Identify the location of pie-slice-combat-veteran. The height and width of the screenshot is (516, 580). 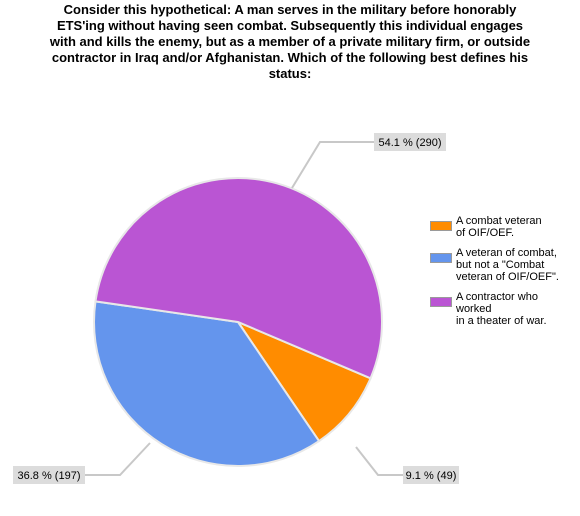
(303, 381).